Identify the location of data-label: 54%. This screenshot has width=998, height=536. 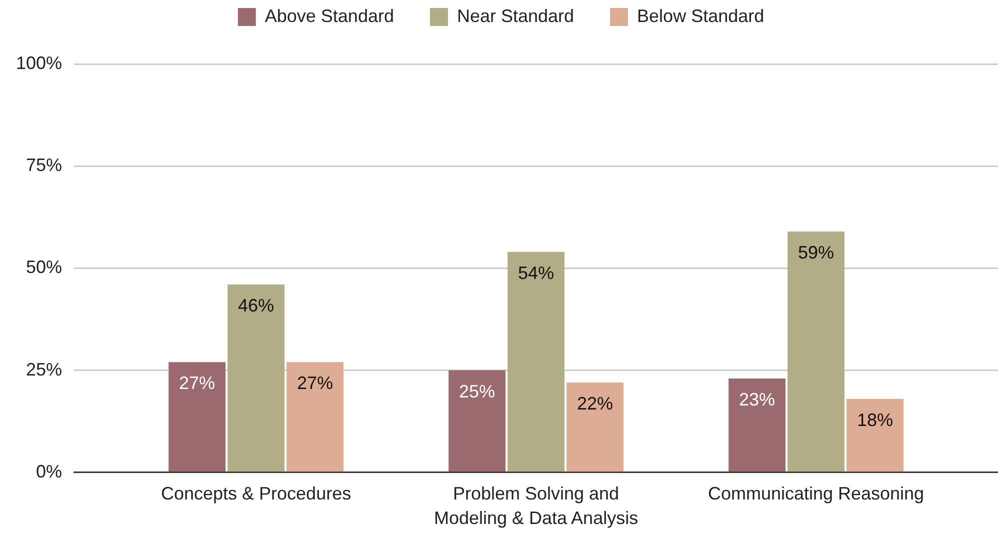
(536, 272).